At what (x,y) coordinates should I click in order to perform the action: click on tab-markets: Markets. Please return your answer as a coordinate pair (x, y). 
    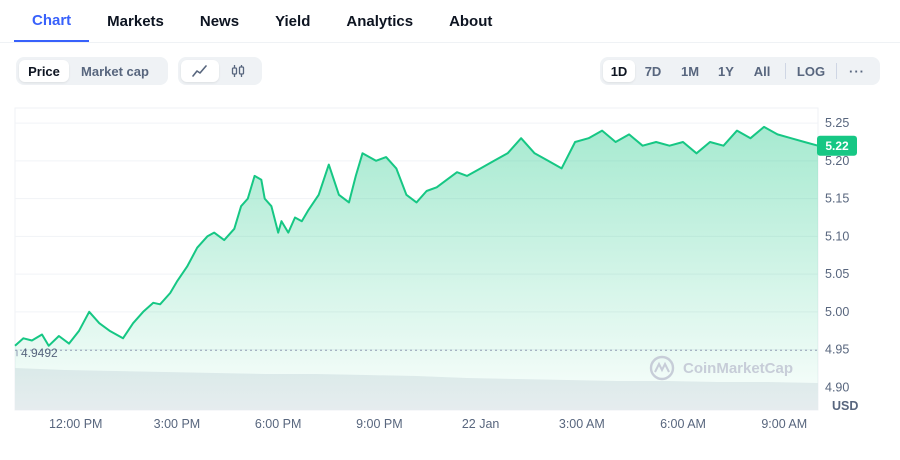
    Looking at the image, I should click on (135, 21).